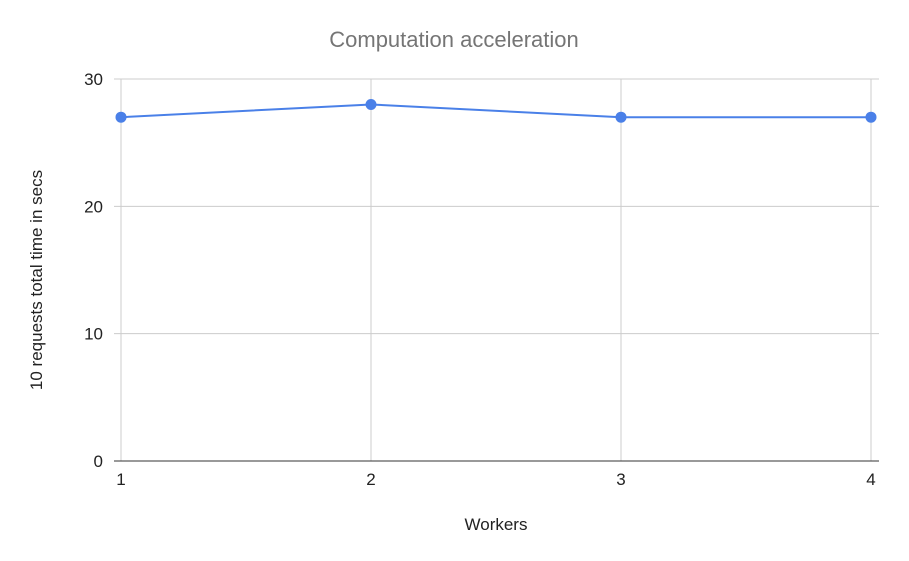 Image resolution: width=909 pixels, height=561 pixels. Describe the element at coordinates (93, 270) in the screenshot. I see `y-tick-labels: 0 10 20 30` at that location.